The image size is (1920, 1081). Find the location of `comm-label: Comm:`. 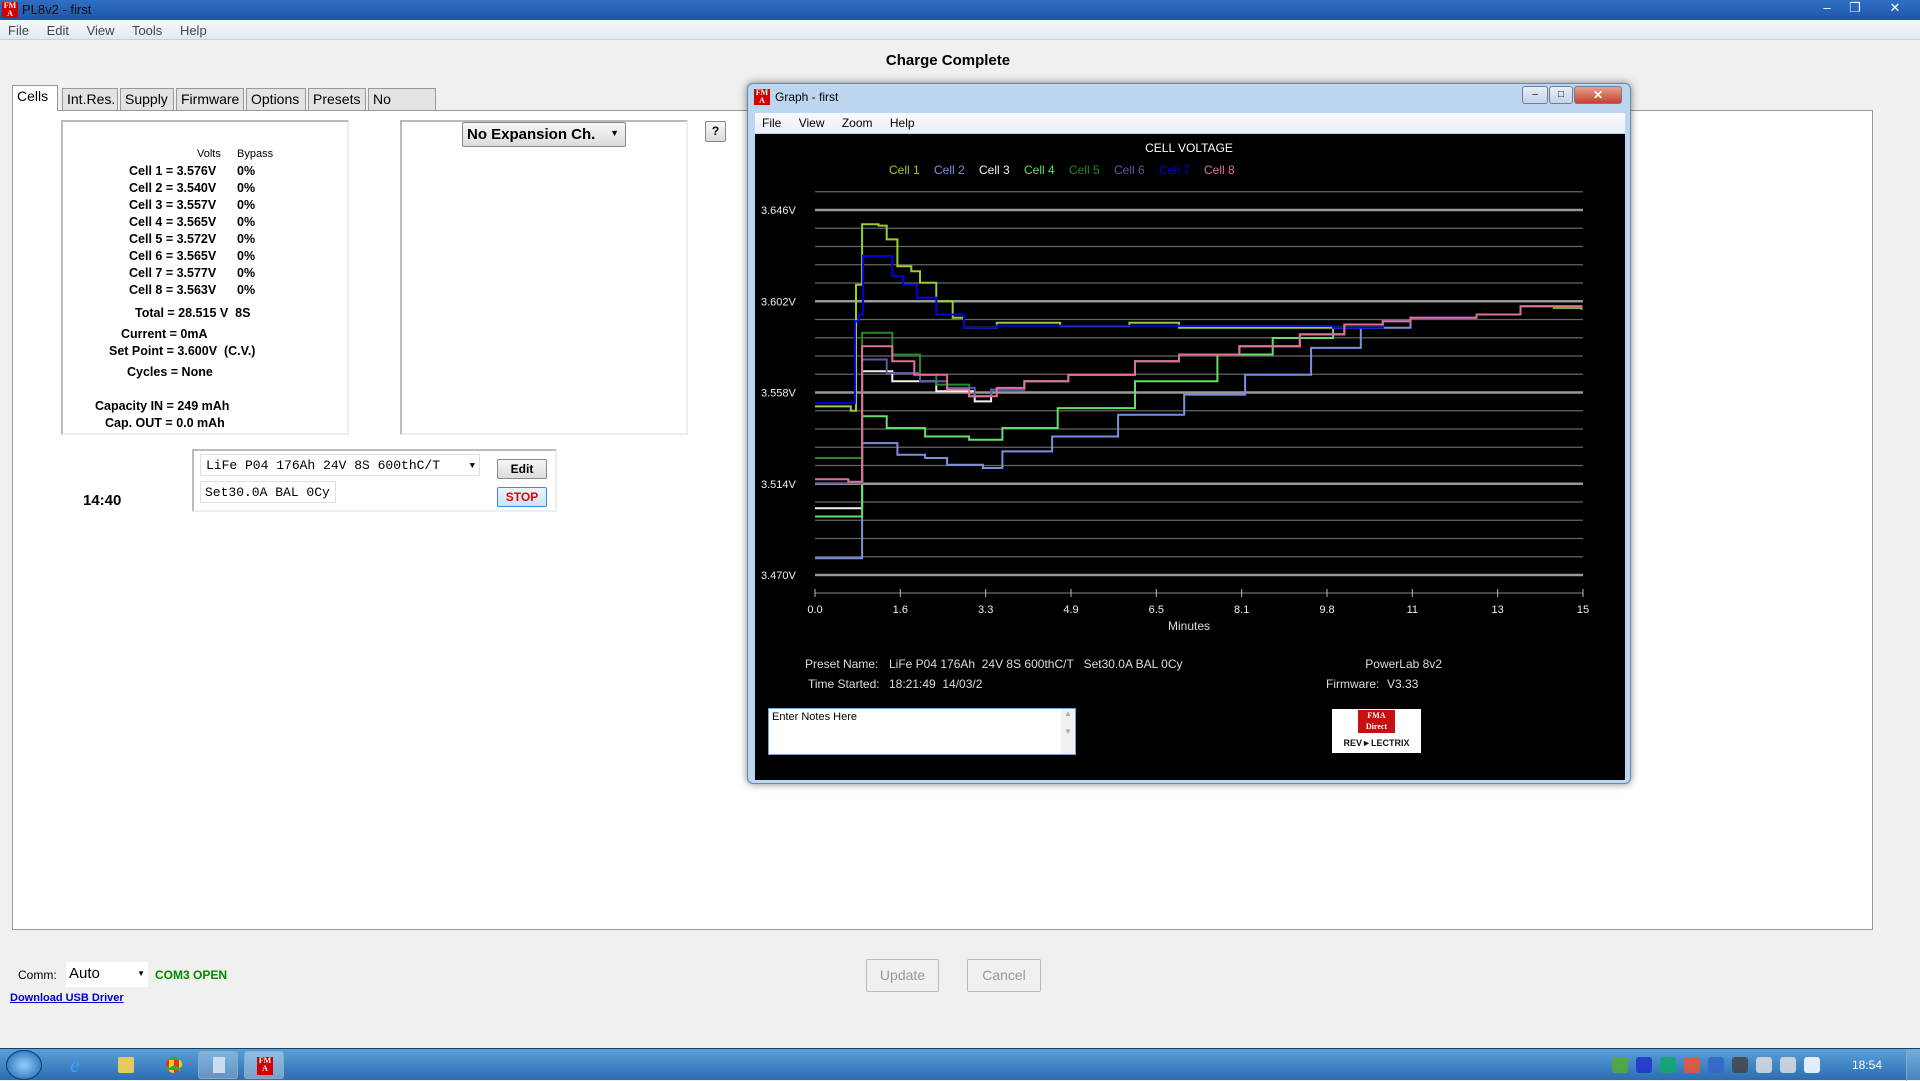

comm-label: Comm: is located at coordinates (37, 975).